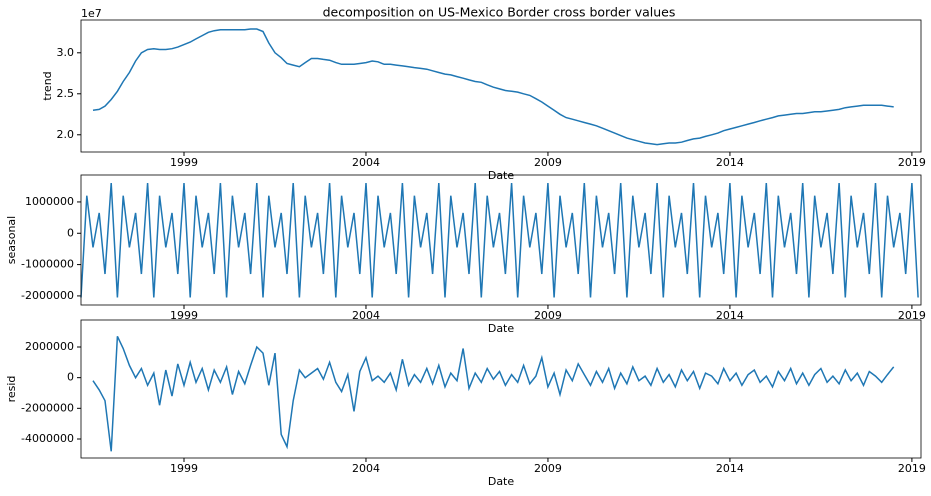 This screenshot has width=931, height=496. I want to click on y-tick-label: 3.0, so click(66, 52).